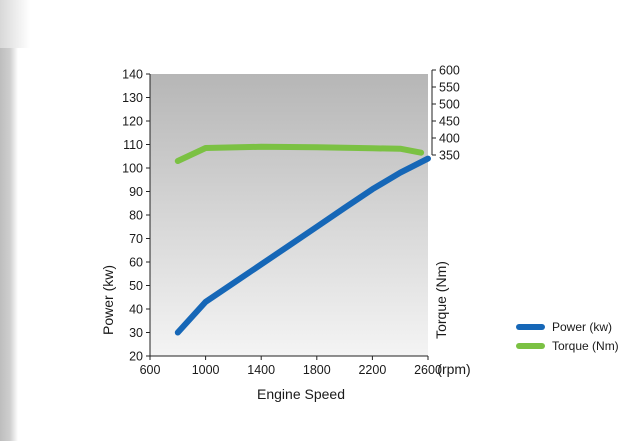  What do you see at coordinates (9, 220) in the screenshot?
I see `left-edge-shadow` at bounding box center [9, 220].